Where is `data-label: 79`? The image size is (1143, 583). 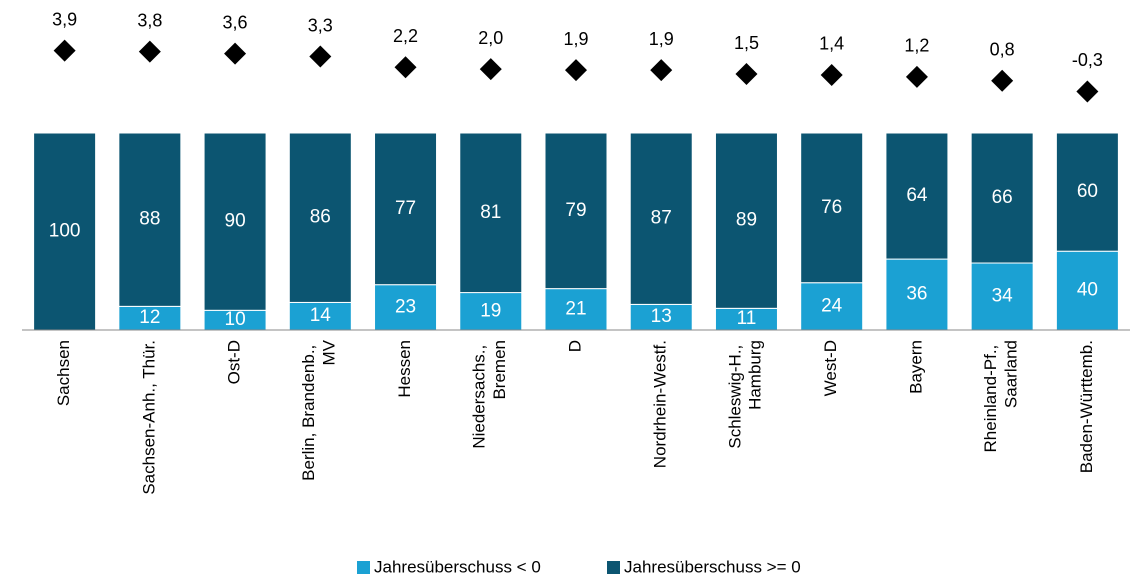 data-label: 79 is located at coordinates (575, 210).